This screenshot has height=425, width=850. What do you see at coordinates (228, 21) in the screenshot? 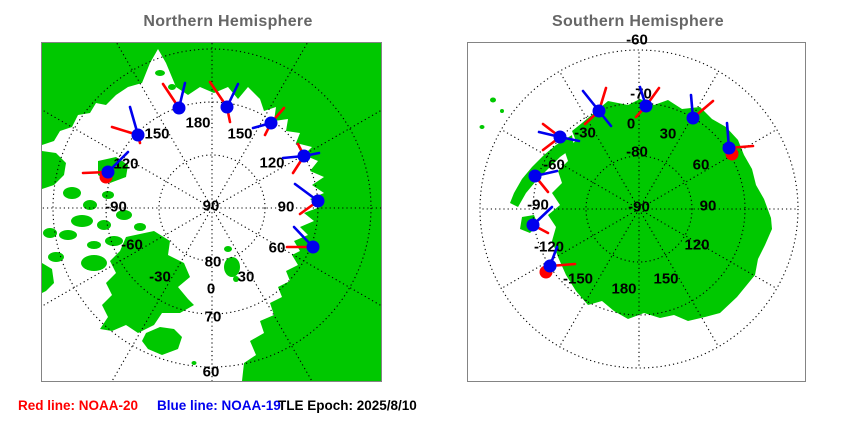
I see `north-map-title: Northern Hemisphere` at bounding box center [228, 21].